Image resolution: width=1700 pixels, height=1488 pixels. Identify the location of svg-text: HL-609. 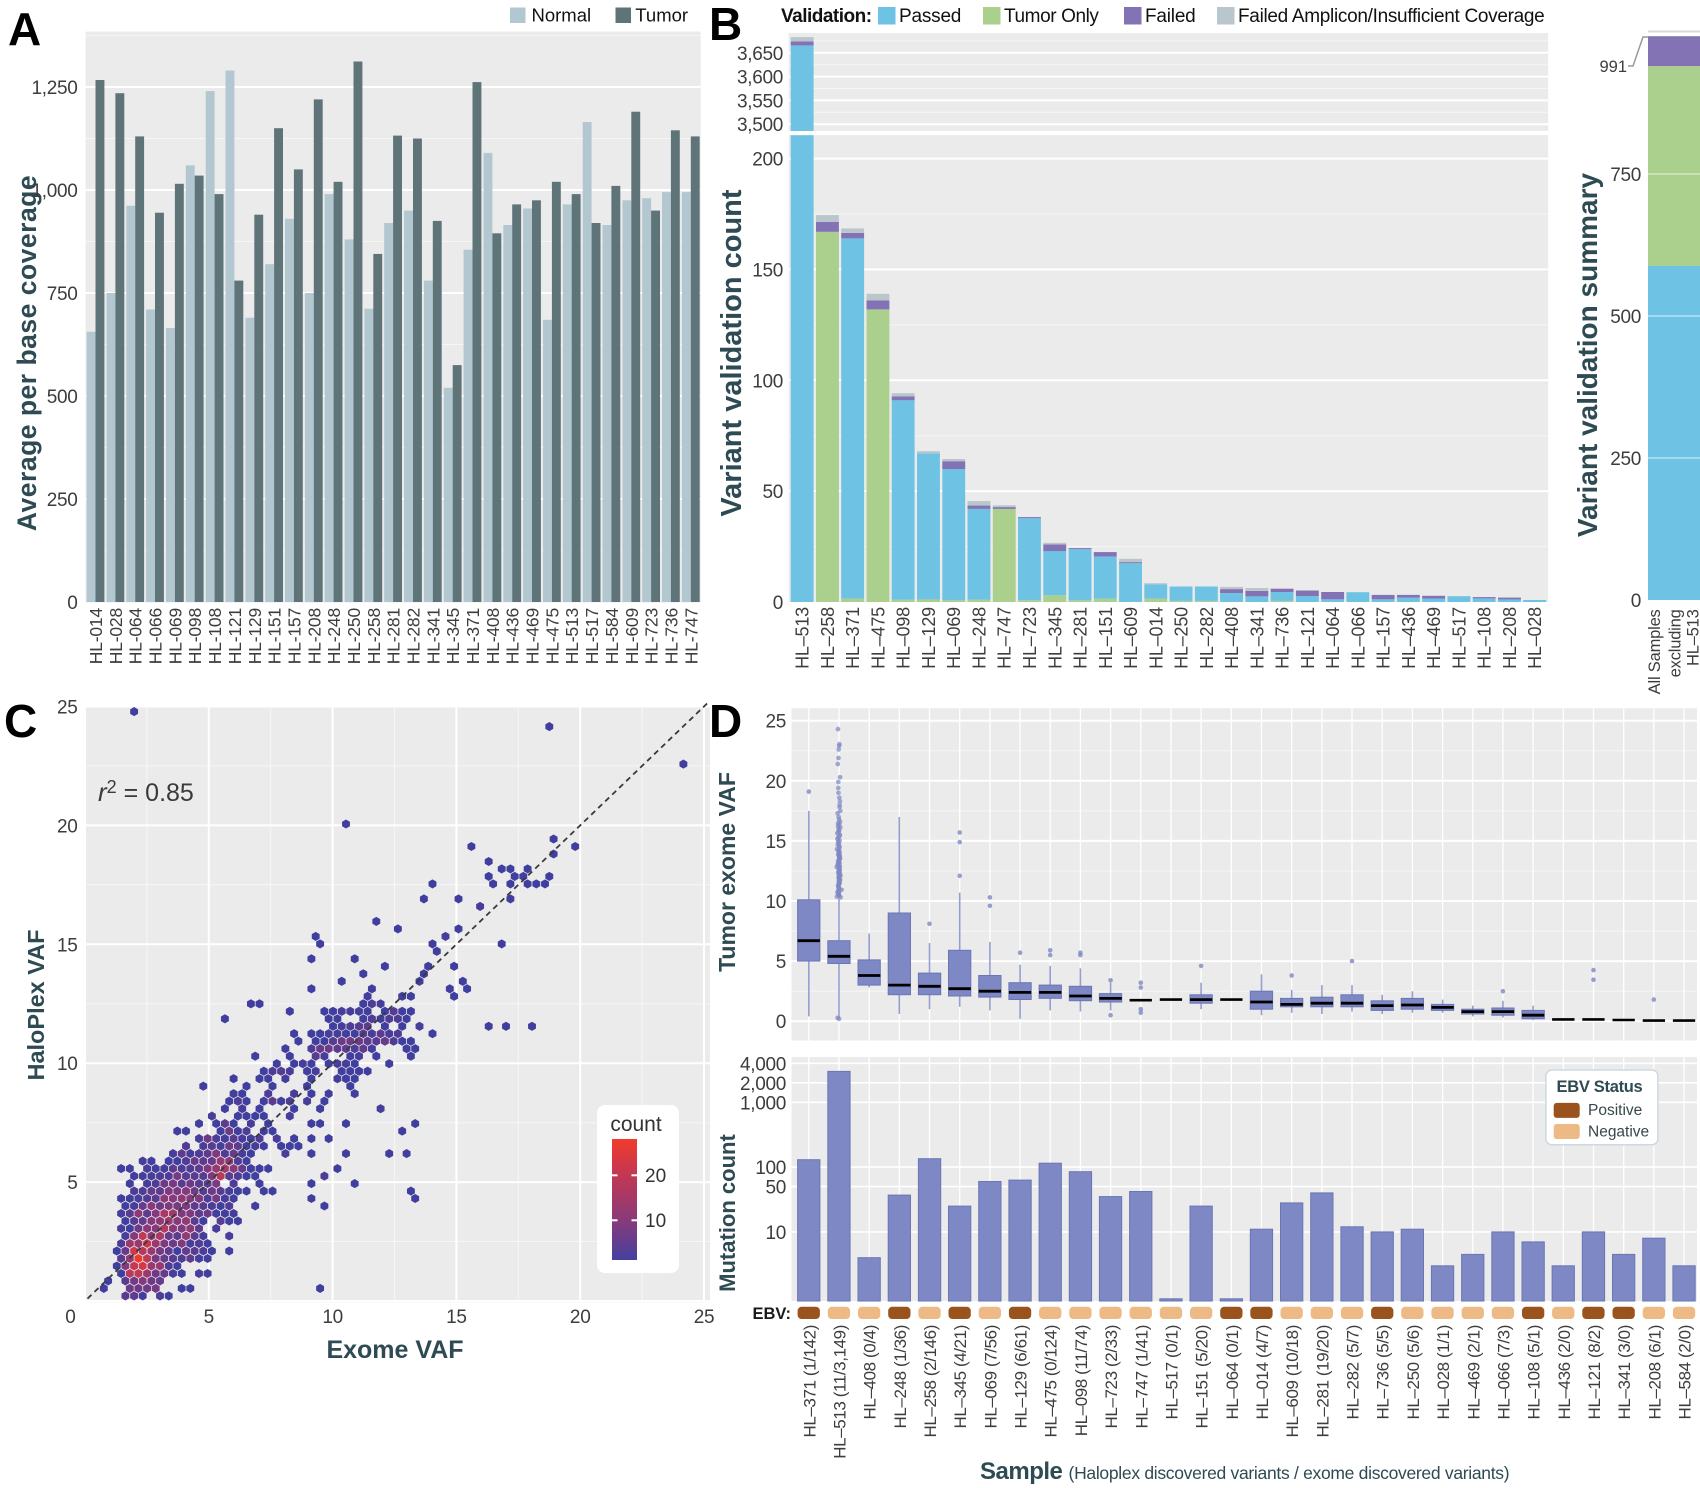
(632, 636).